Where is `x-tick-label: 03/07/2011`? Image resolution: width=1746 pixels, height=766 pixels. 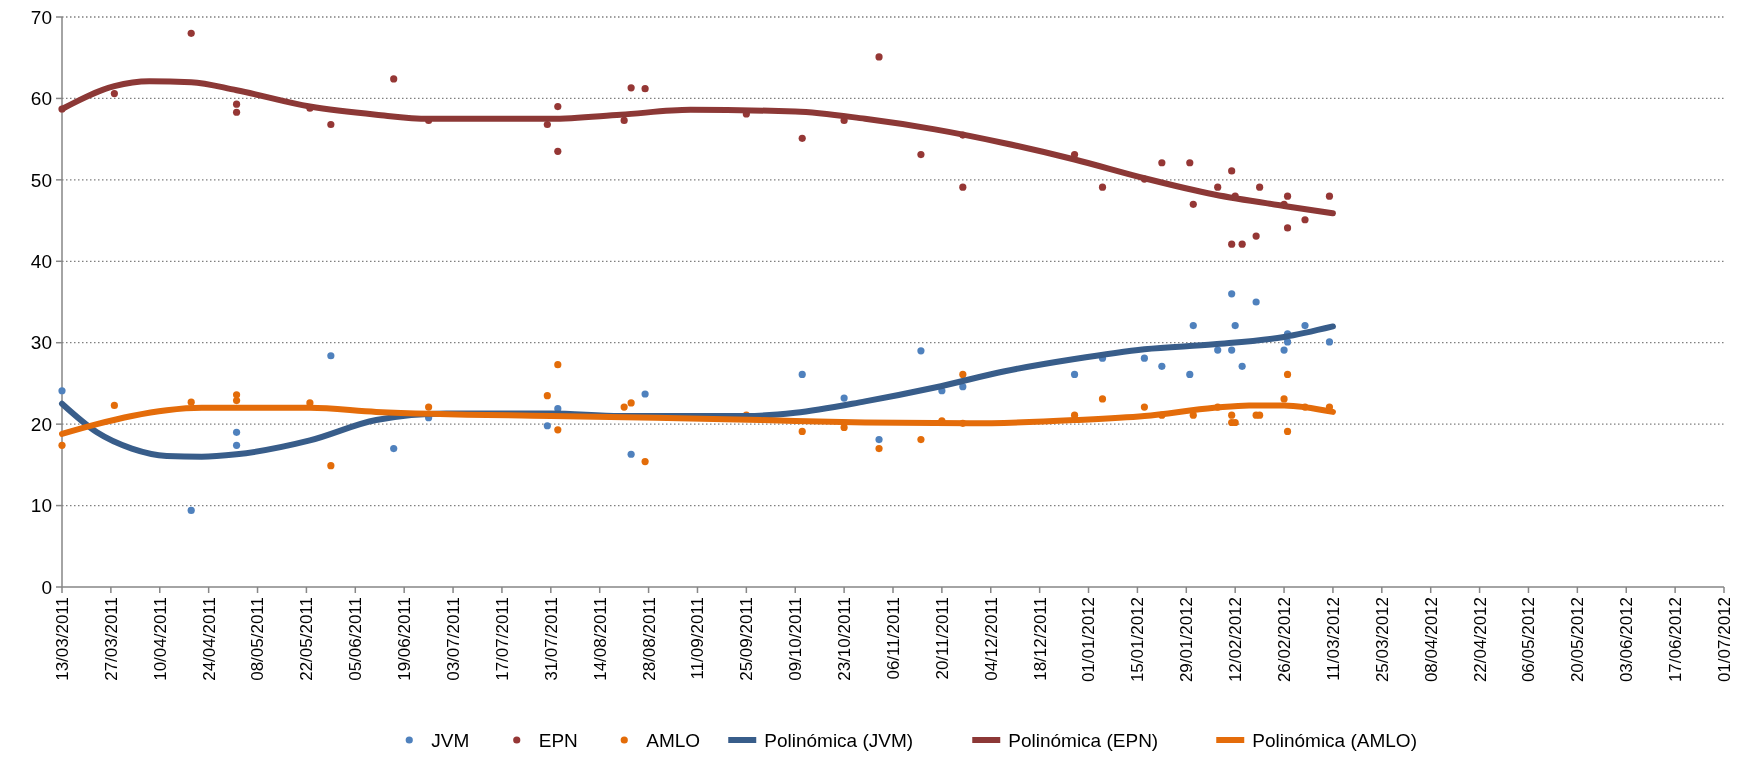
x-tick-label: 03/07/2011 is located at coordinates (454, 639).